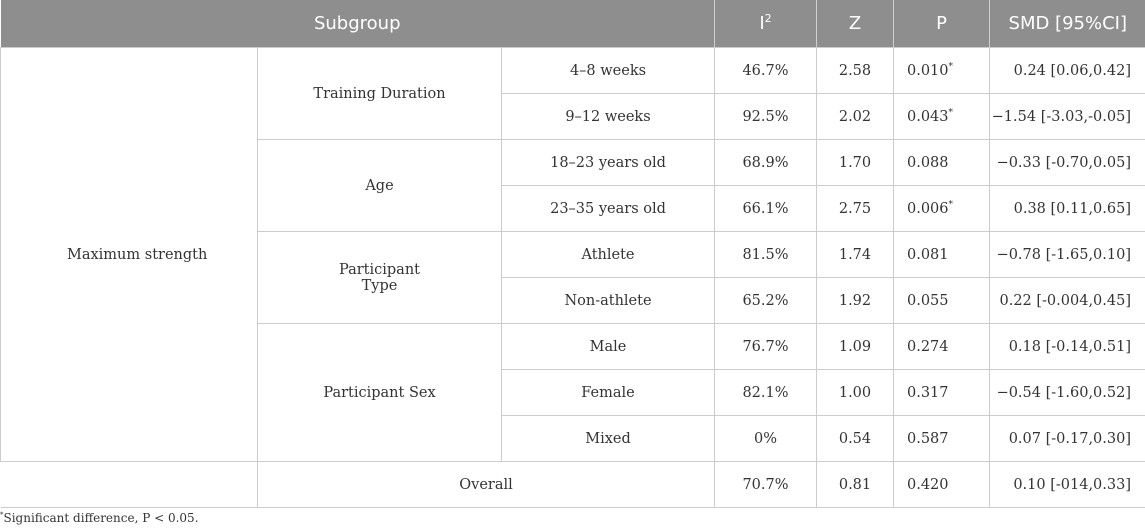 The height and width of the screenshot is (530, 1145). I want to click on smd-cell: 0.38 [0.11,0.65], so click(1067, 208).